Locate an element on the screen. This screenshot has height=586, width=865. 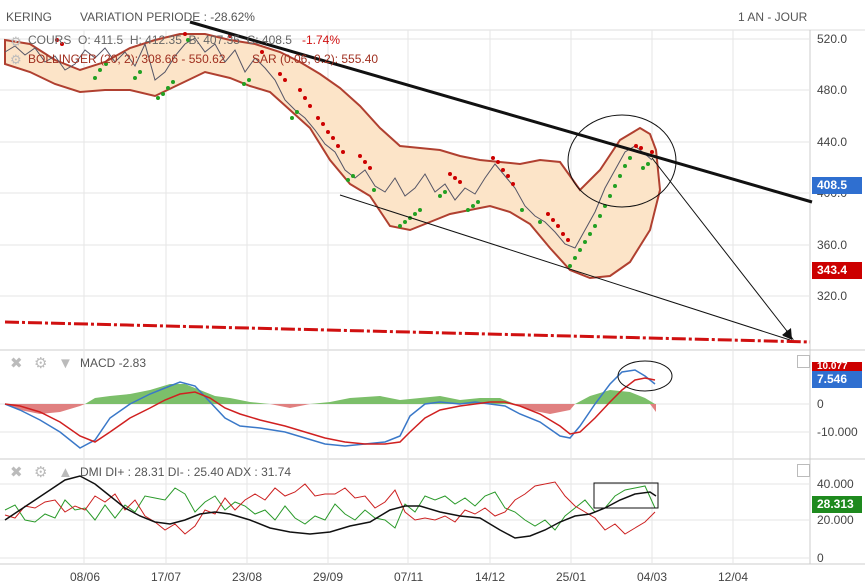
y-tick: 440.0 is located at coordinates (832, 142).